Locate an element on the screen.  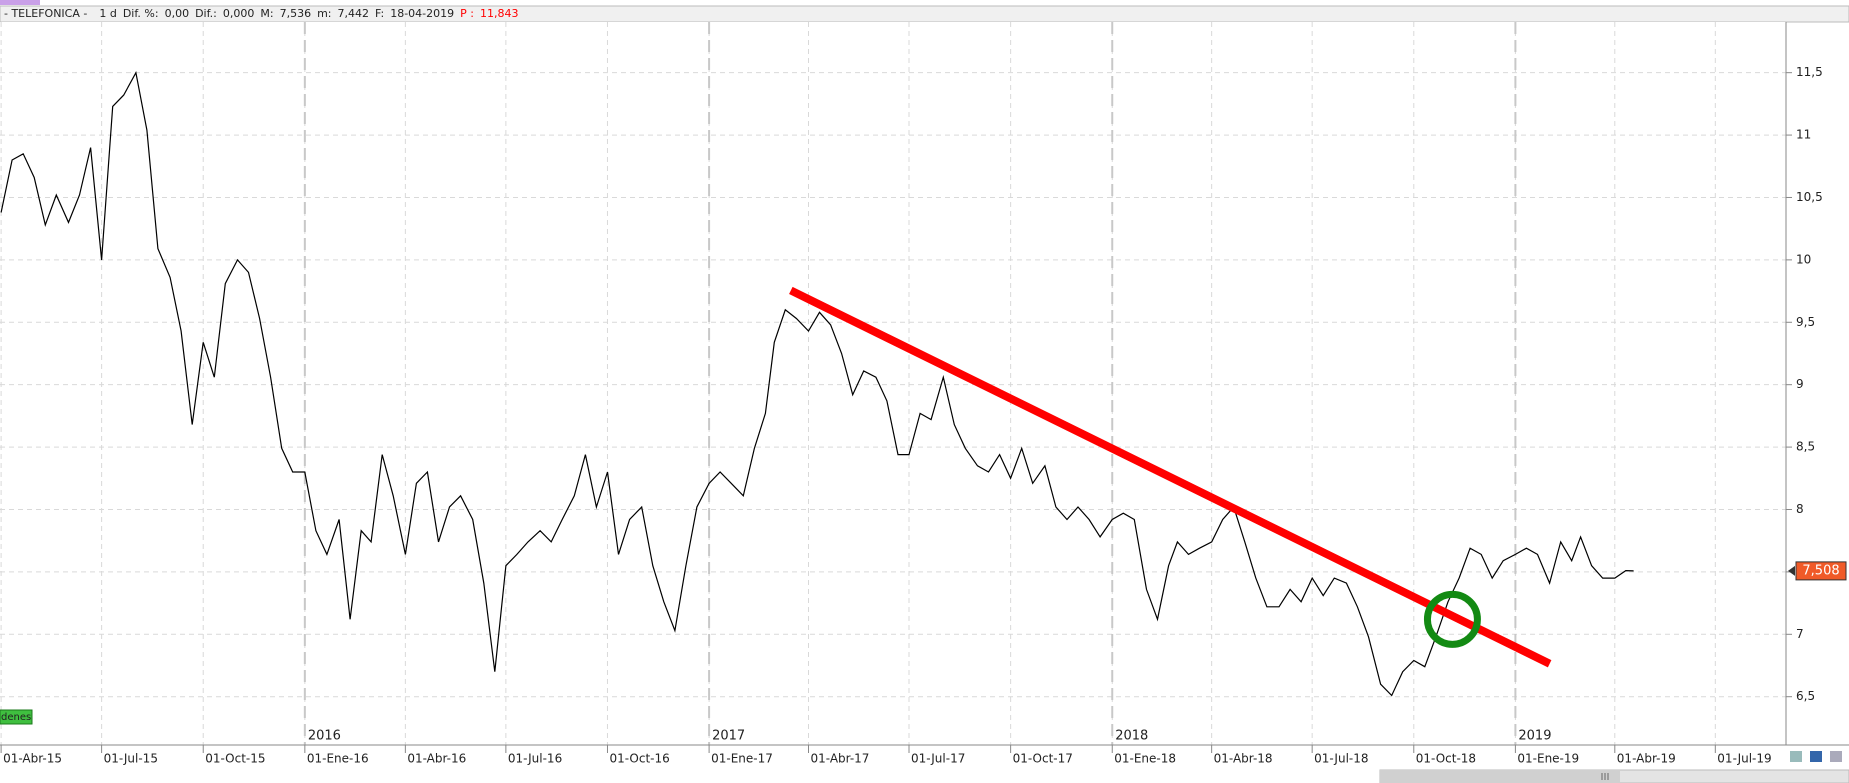
last-value-box is located at coordinates (1821, 571).